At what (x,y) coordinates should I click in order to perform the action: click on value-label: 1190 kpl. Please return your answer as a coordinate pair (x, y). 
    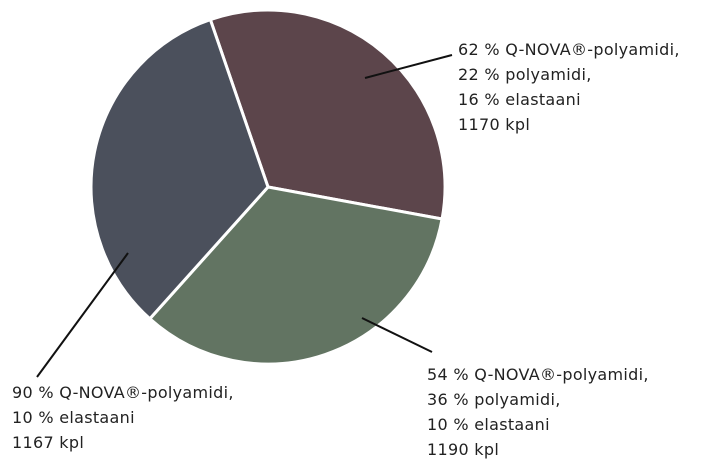
    Looking at the image, I should click on (463, 449).